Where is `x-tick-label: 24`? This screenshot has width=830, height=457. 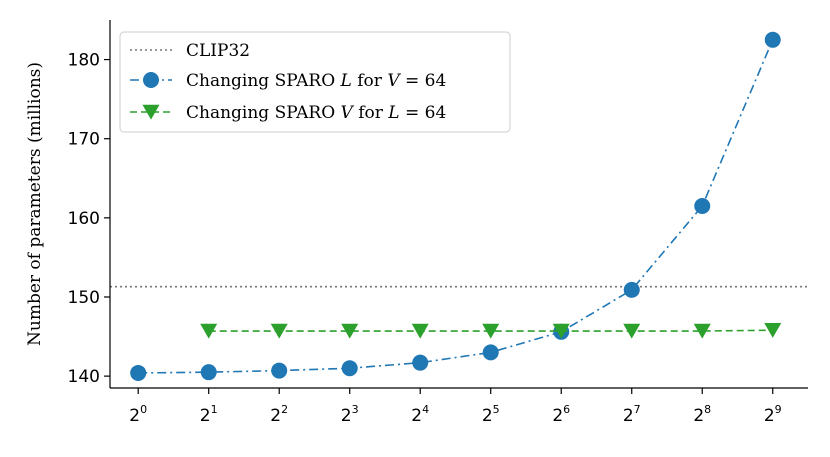
x-tick-label: 24 is located at coordinates (420, 414).